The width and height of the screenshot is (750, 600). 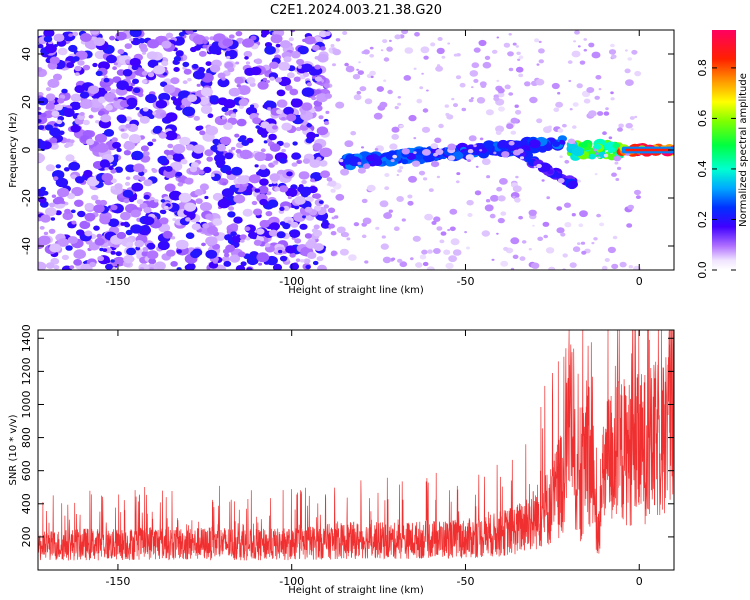 What do you see at coordinates (702, 119) in the screenshot?
I see `colorbar-tick-label: 0.6` at bounding box center [702, 119].